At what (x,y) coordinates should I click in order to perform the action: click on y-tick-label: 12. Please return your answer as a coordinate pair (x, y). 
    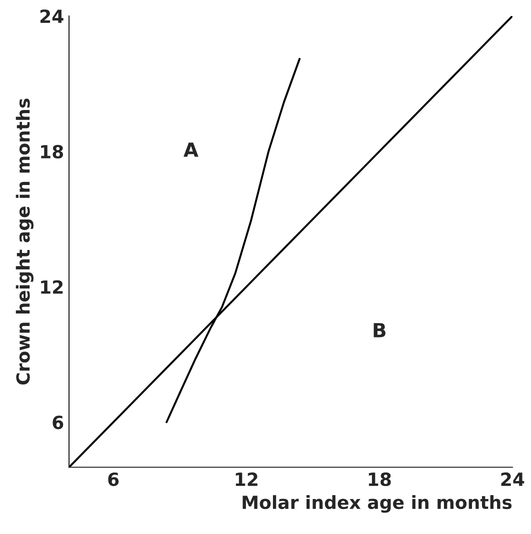
    Looking at the image, I should click on (52, 287).